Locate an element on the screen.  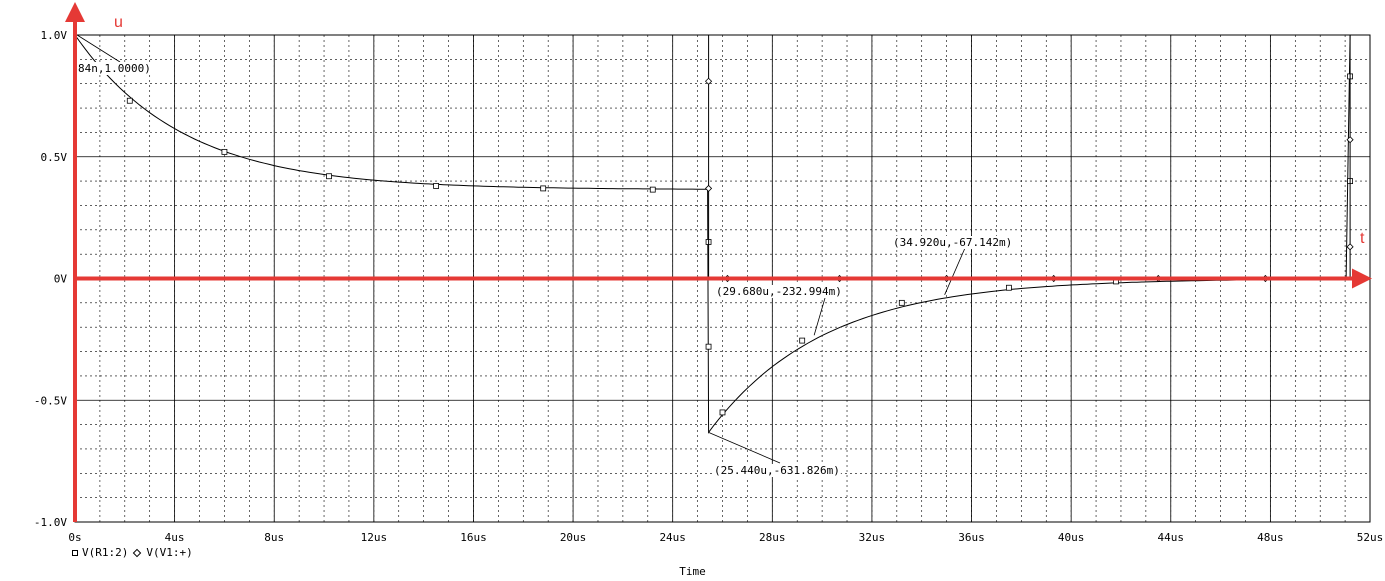
x-tick-label: 44us is located at coordinates (1171, 537).